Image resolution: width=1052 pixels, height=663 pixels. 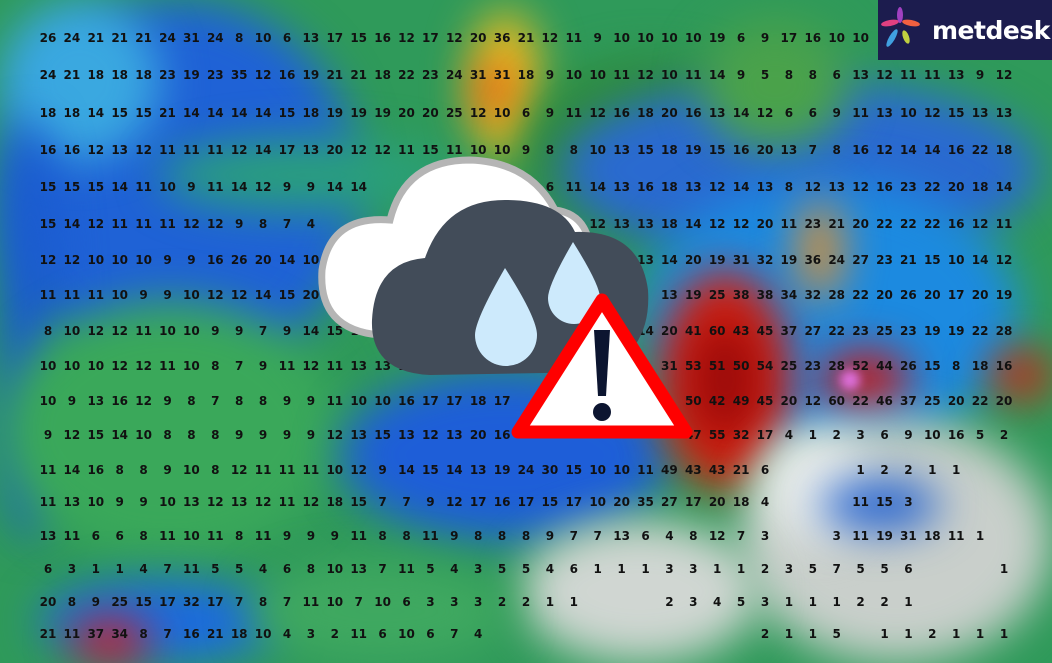 I want to click on grid-value: 51, so click(x=717, y=366).